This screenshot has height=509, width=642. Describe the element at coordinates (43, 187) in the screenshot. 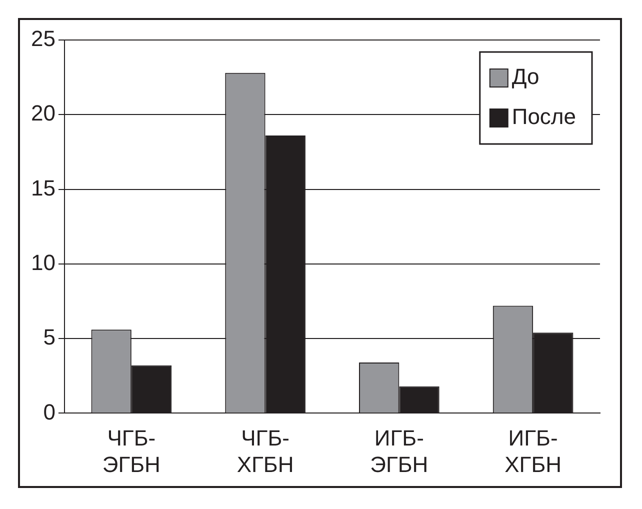

I see `y-tick-label: 15` at that location.